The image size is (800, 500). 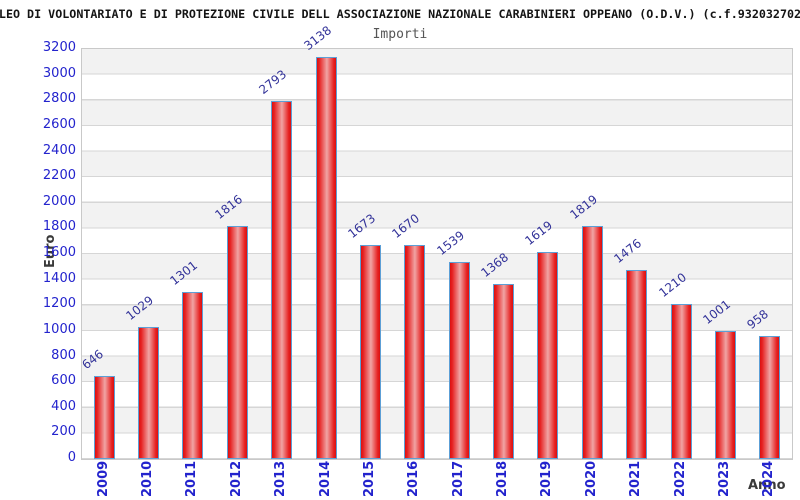 I want to click on y-axis-tick-label: 2600, so click(x=59, y=124).